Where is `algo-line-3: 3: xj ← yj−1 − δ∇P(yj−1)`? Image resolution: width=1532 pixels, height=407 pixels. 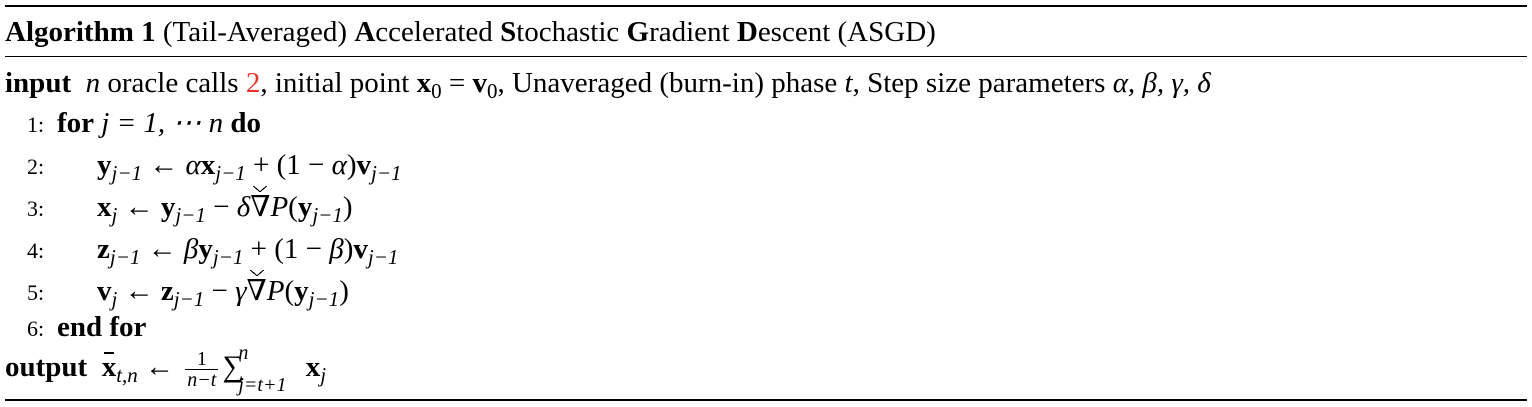
algo-line-3: 3: xj ← yj−1 − δ∇P(yj−1) is located at coordinates (179, 206).